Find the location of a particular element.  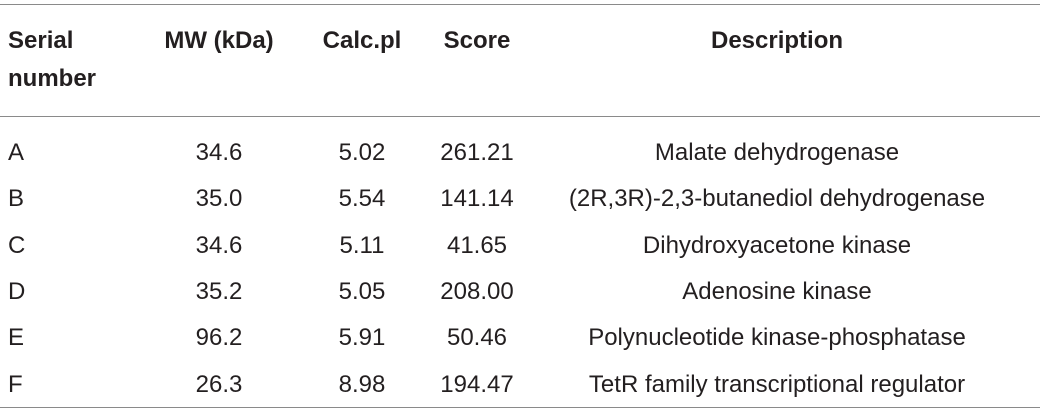

table-cell: (2R,3R)-2,3-butanediol dehydrogenase is located at coordinates (777, 199).